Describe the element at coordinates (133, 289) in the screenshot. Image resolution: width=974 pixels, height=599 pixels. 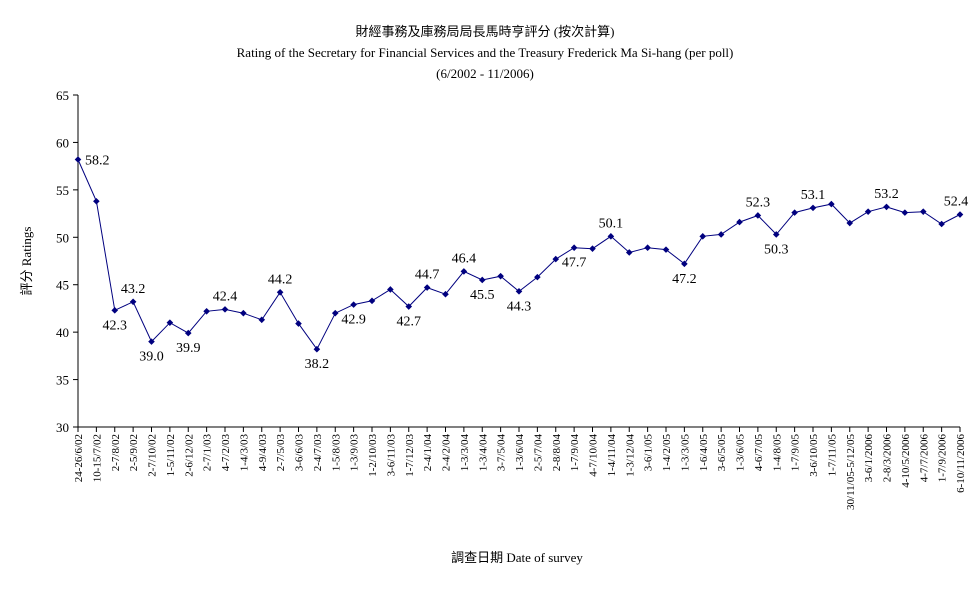
I see `data-label: 43.2` at that location.